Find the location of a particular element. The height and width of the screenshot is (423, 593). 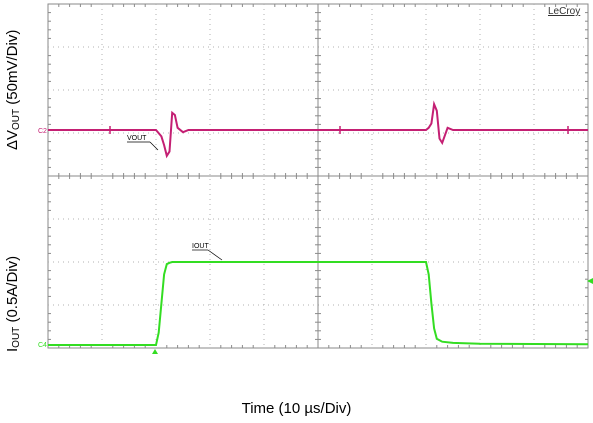

vout-trace is located at coordinates (318, 129).